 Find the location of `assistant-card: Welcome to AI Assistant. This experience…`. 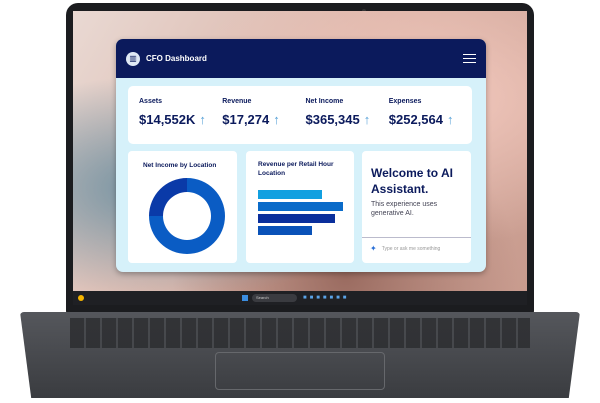

assistant-card: Welcome to AI Assistant. This experience… is located at coordinates (416, 207).